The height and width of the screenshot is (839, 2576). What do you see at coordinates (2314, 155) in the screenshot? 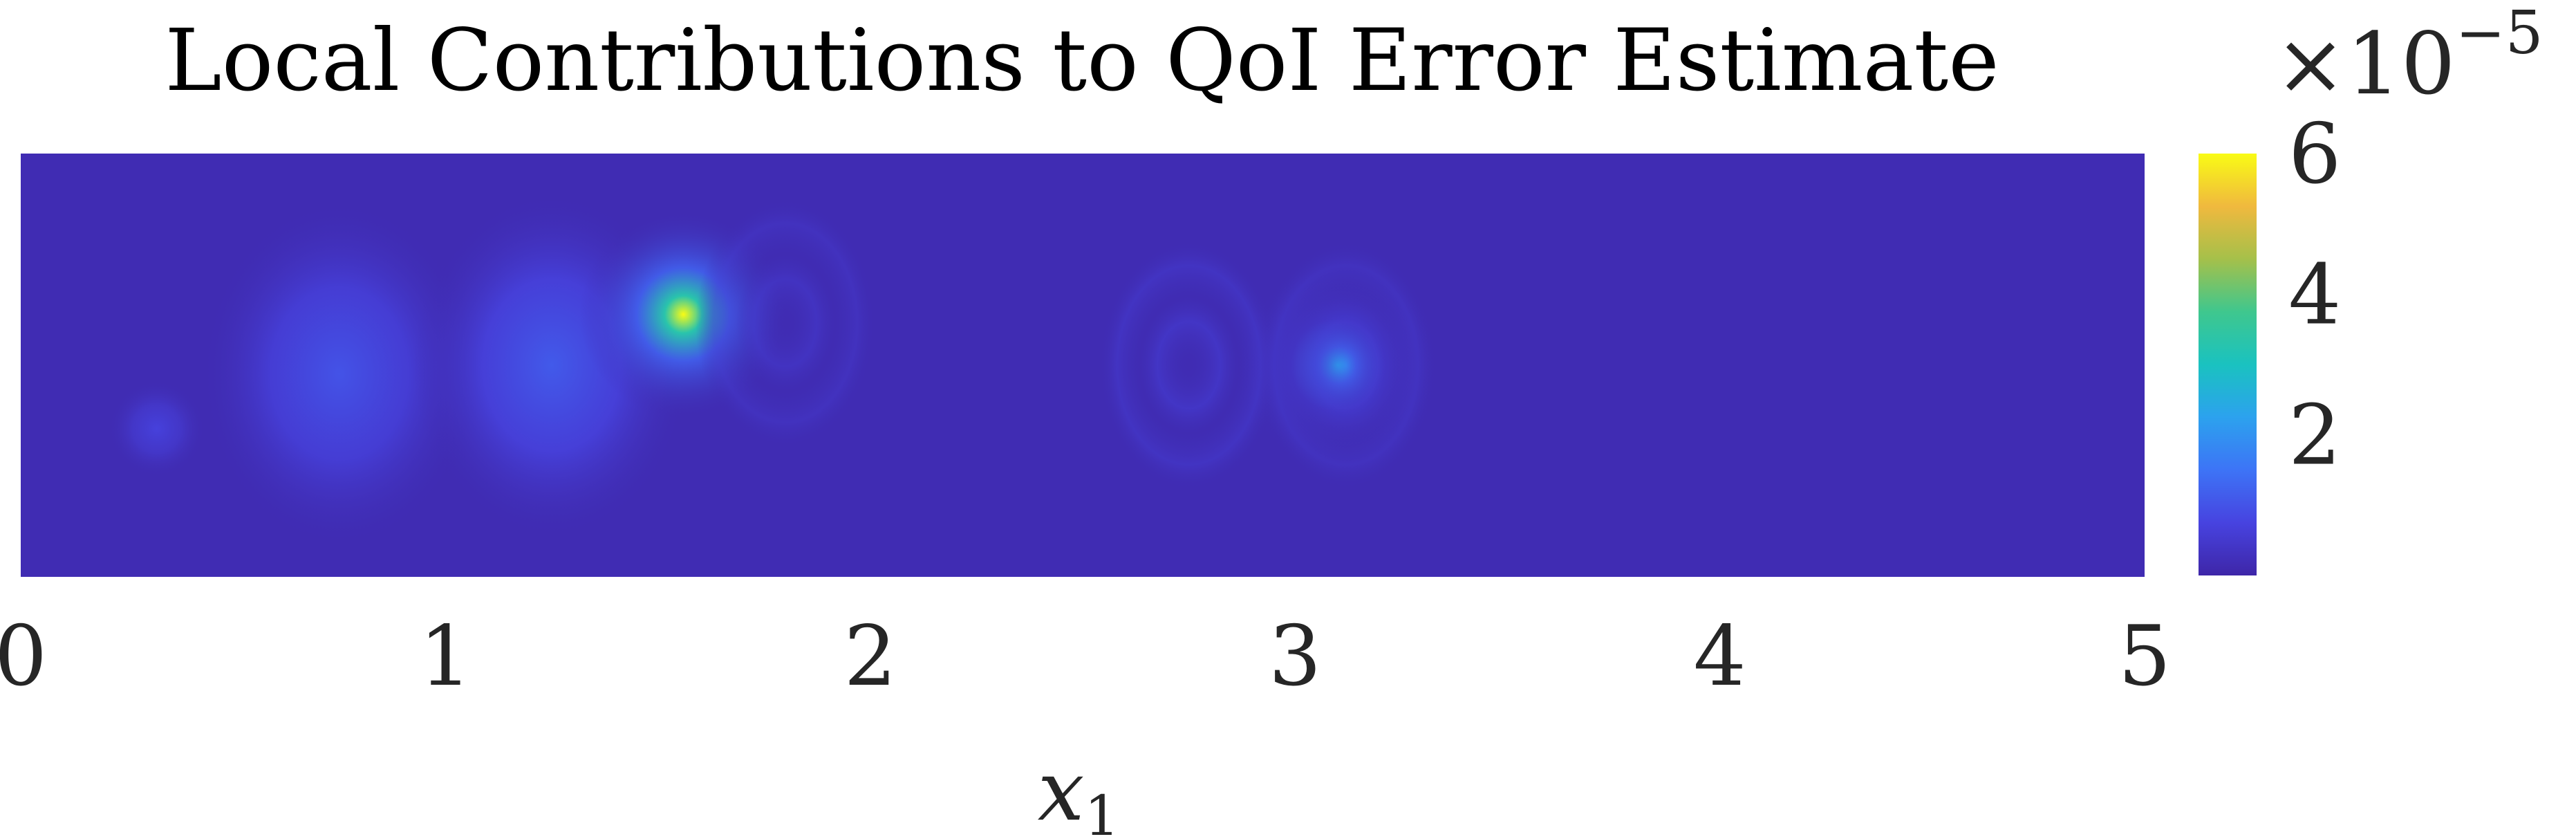
I see `colorbar-tick-label: 6` at bounding box center [2314, 155].